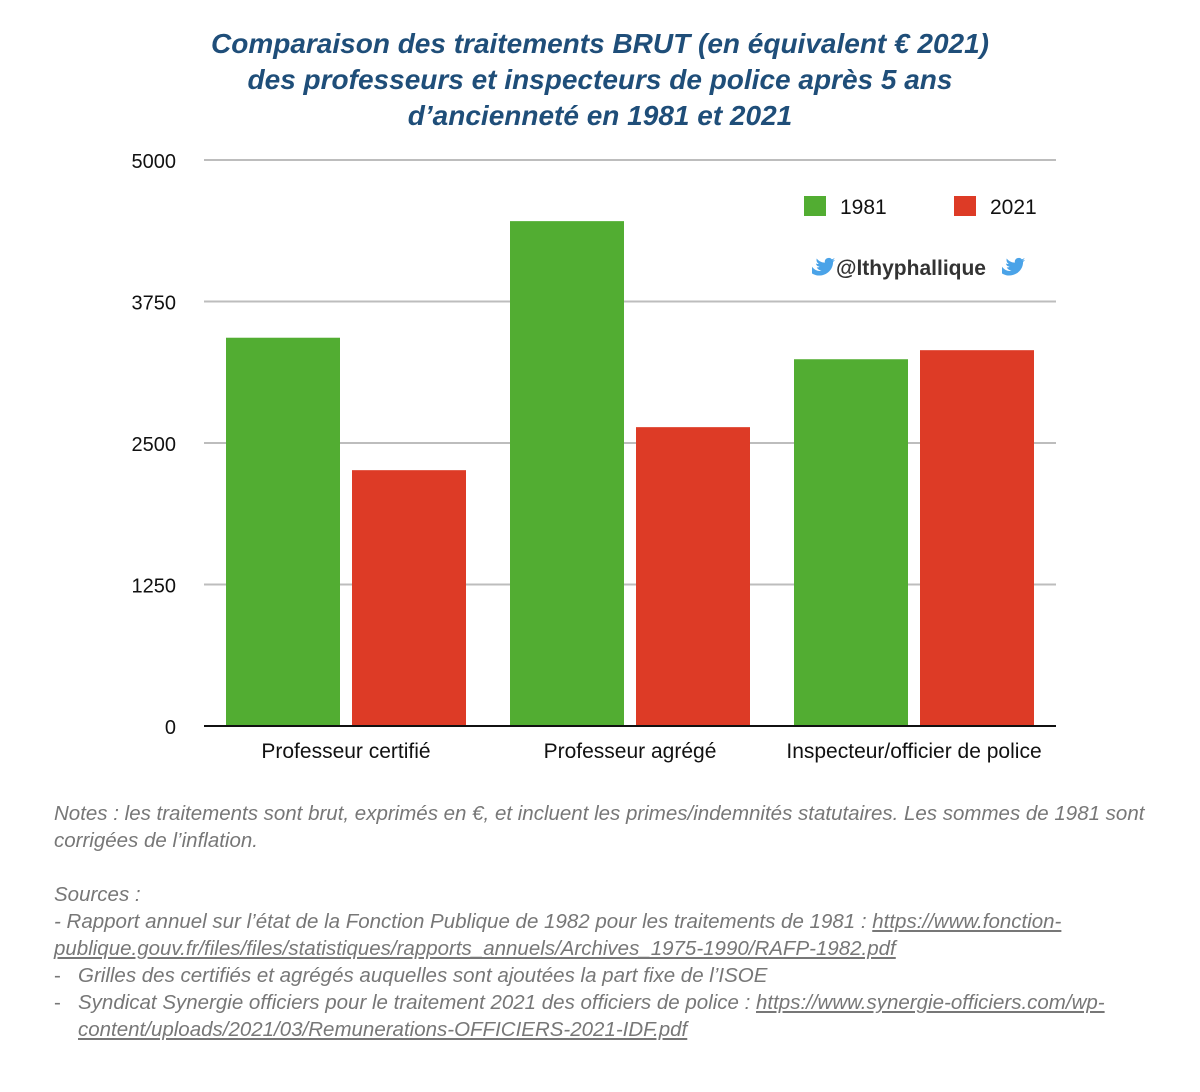 The image size is (1200, 1092). What do you see at coordinates (97, 894) in the screenshot?
I see `sources-heading: Sources :` at bounding box center [97, 894].